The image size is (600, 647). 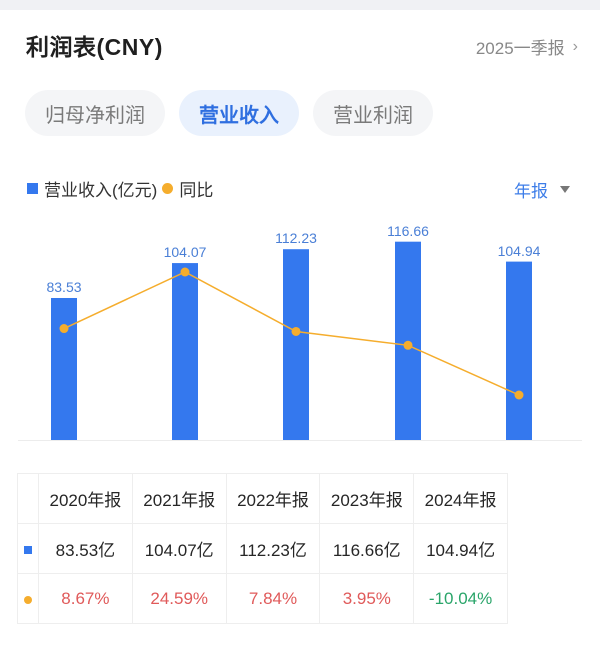 I want to click on table-cell: 8.67%, so click(x=85, y=598).